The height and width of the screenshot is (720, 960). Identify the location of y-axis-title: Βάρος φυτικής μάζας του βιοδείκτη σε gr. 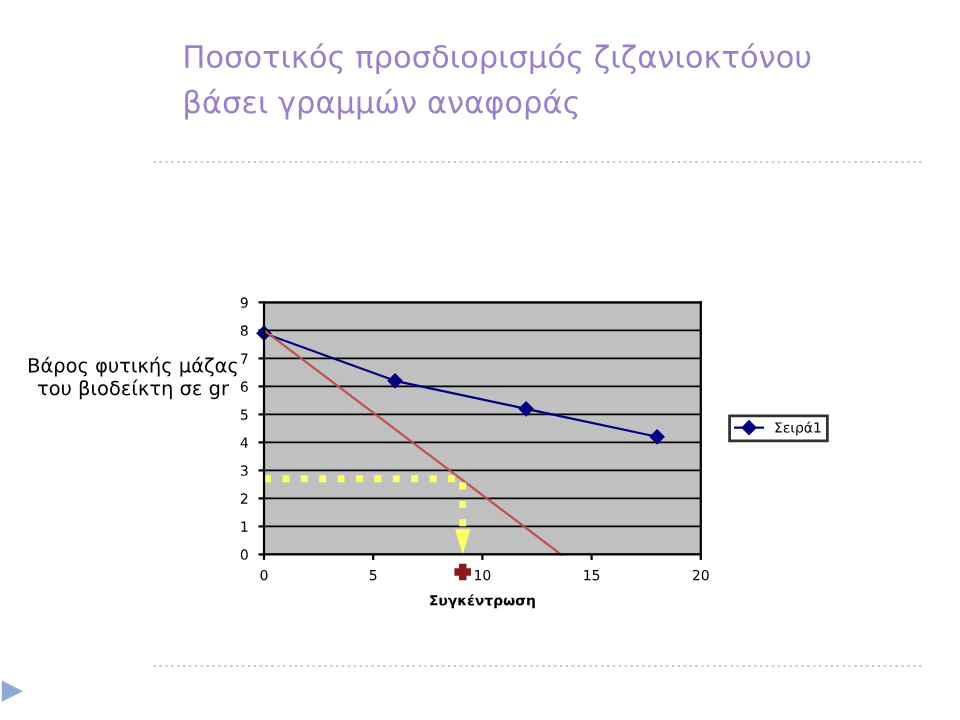
(133, 378).